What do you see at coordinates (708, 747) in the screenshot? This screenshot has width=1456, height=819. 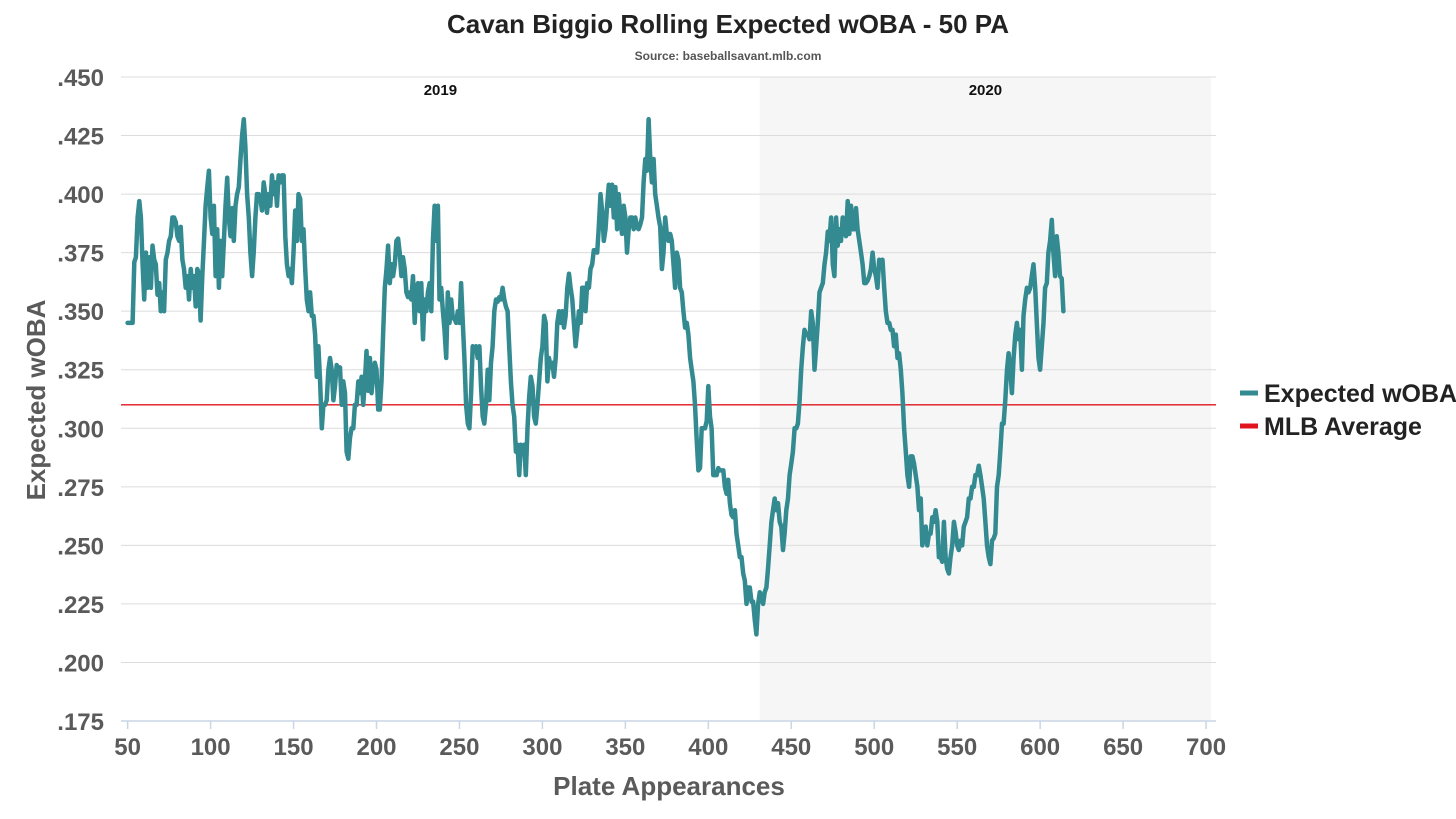 I see `x-tick-label: 400` at bounding box center [708, 747].